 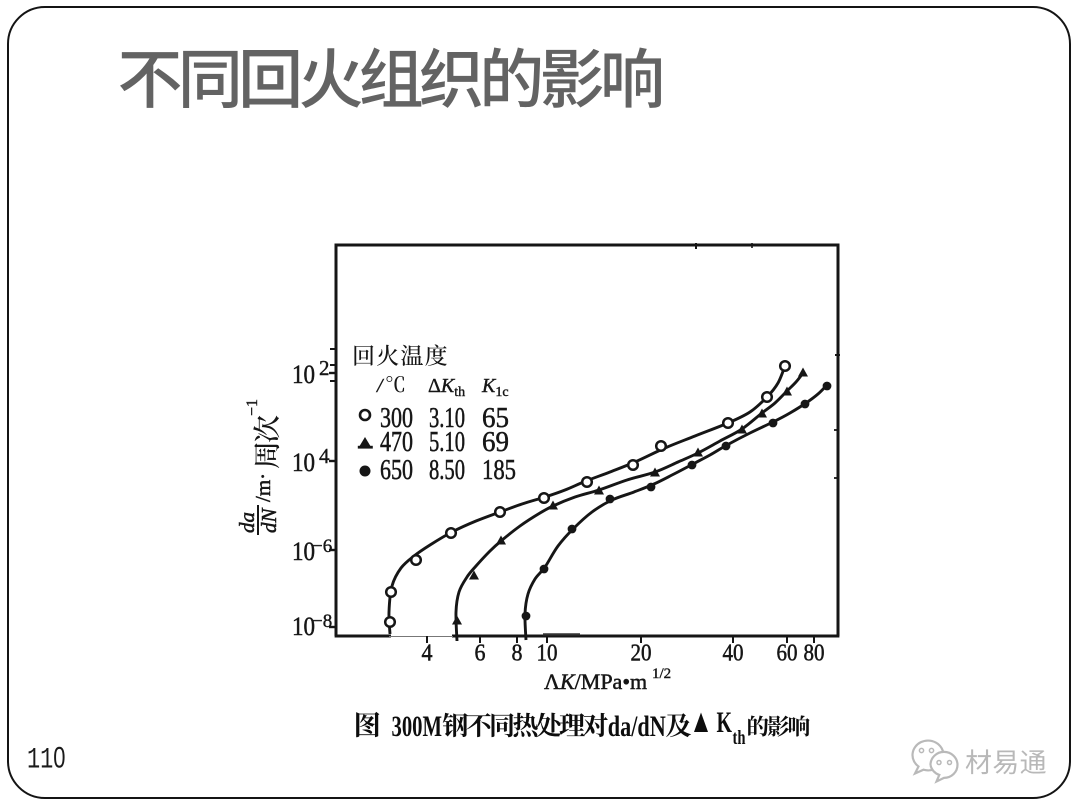 What do you see at coordinates (495, 418) in the screenshot?
I see `svg-text: 65` at bounding box center [495, 418].